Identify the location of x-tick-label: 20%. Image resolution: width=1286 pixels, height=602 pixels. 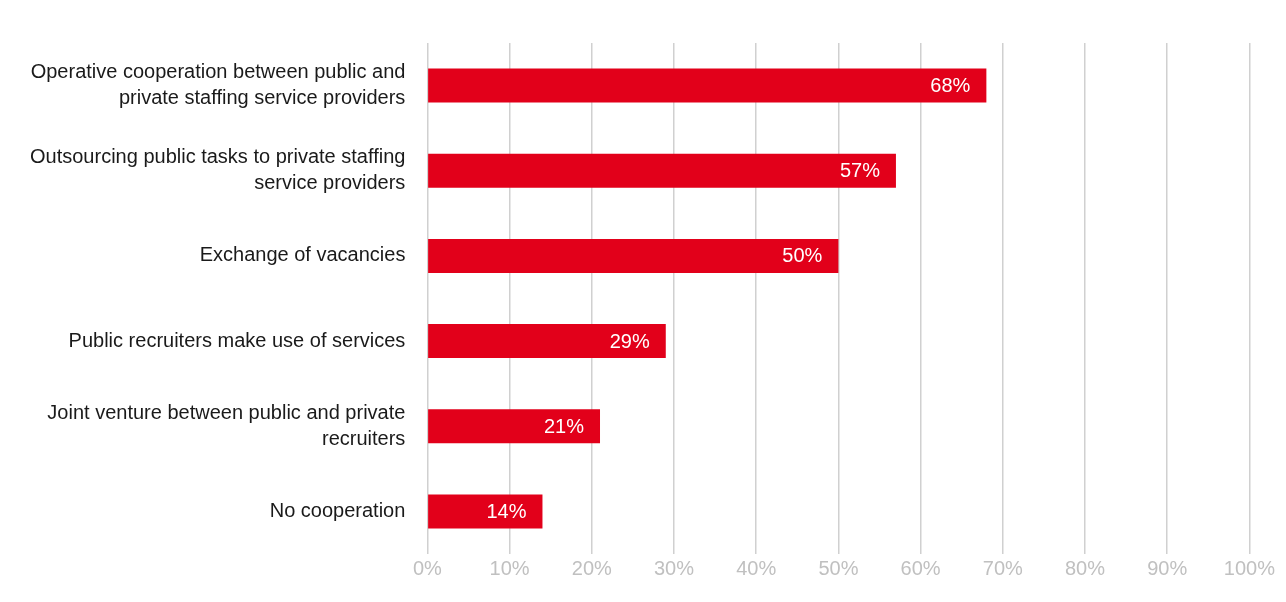
(592, 567).